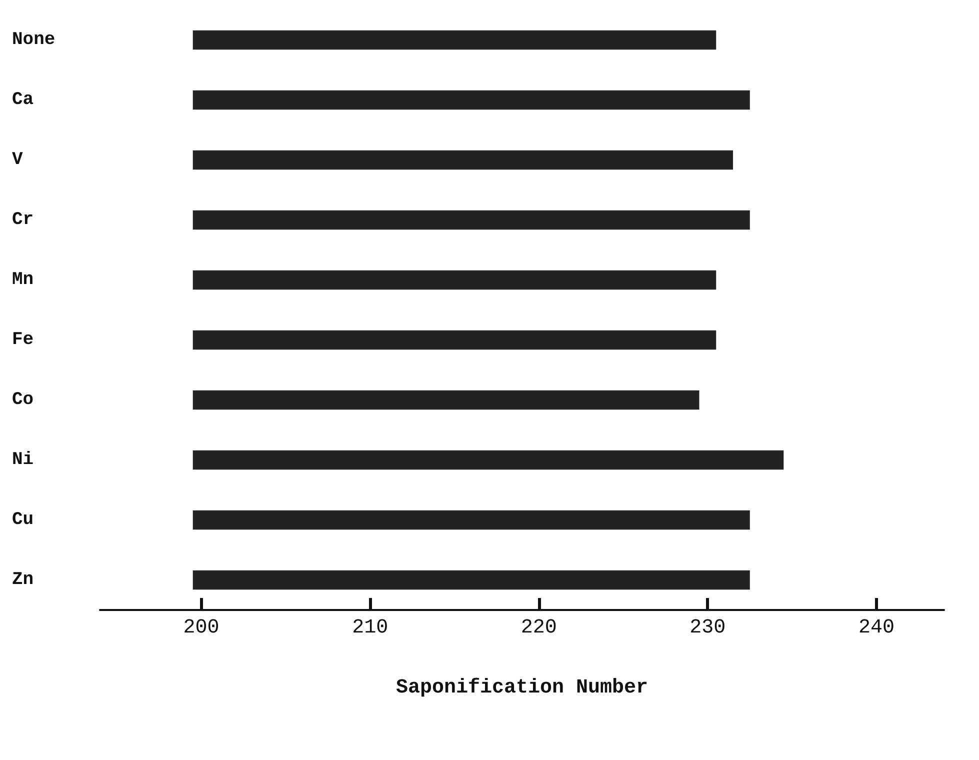  I want to click on y-tick-label: Mn, so click(23, 280).